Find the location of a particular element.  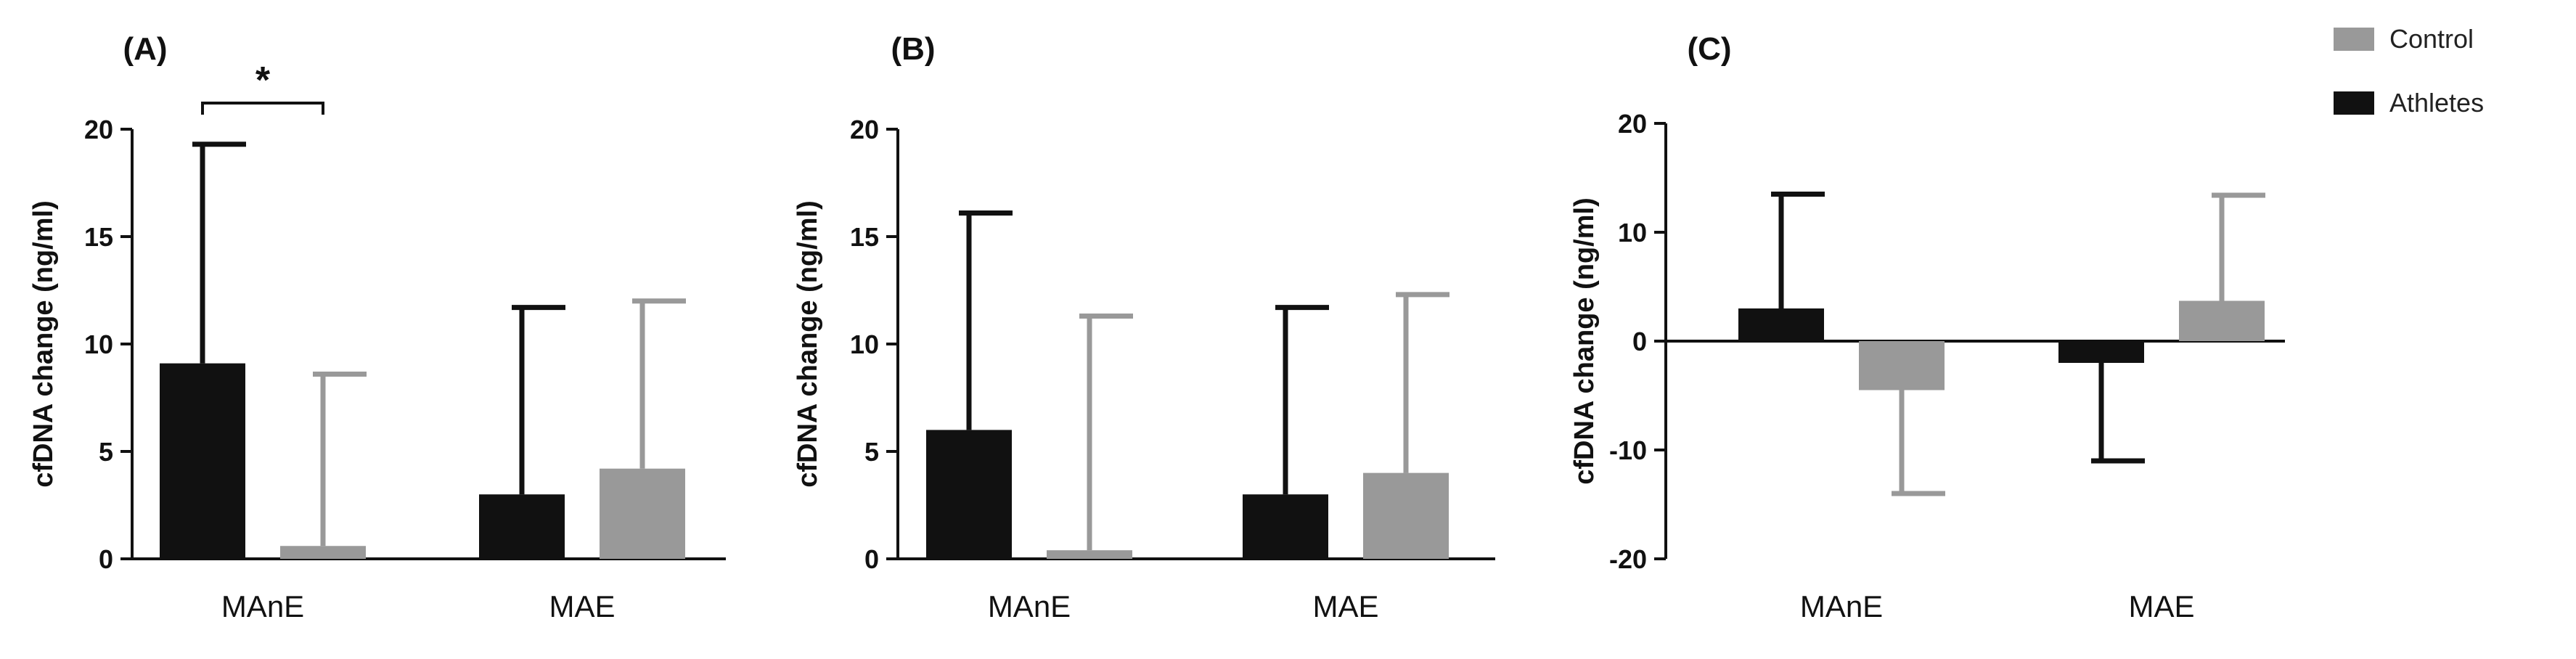

legend-label-control: Control is located at coordinates (2432, 39).